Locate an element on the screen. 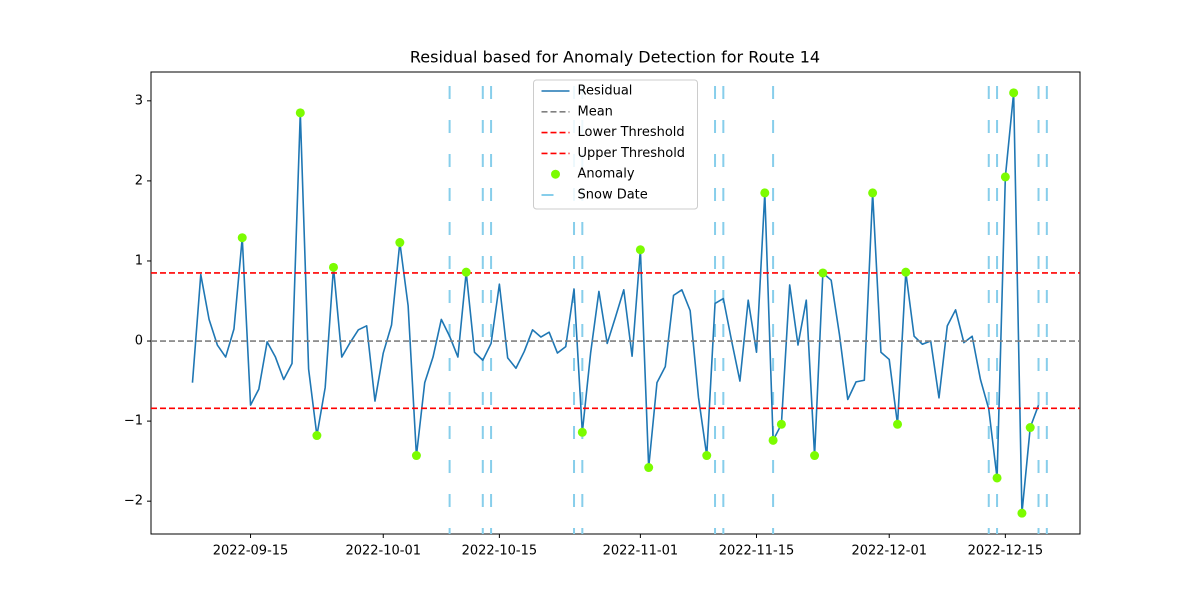  legend-label: Mean is located at coordinates (595, 111).